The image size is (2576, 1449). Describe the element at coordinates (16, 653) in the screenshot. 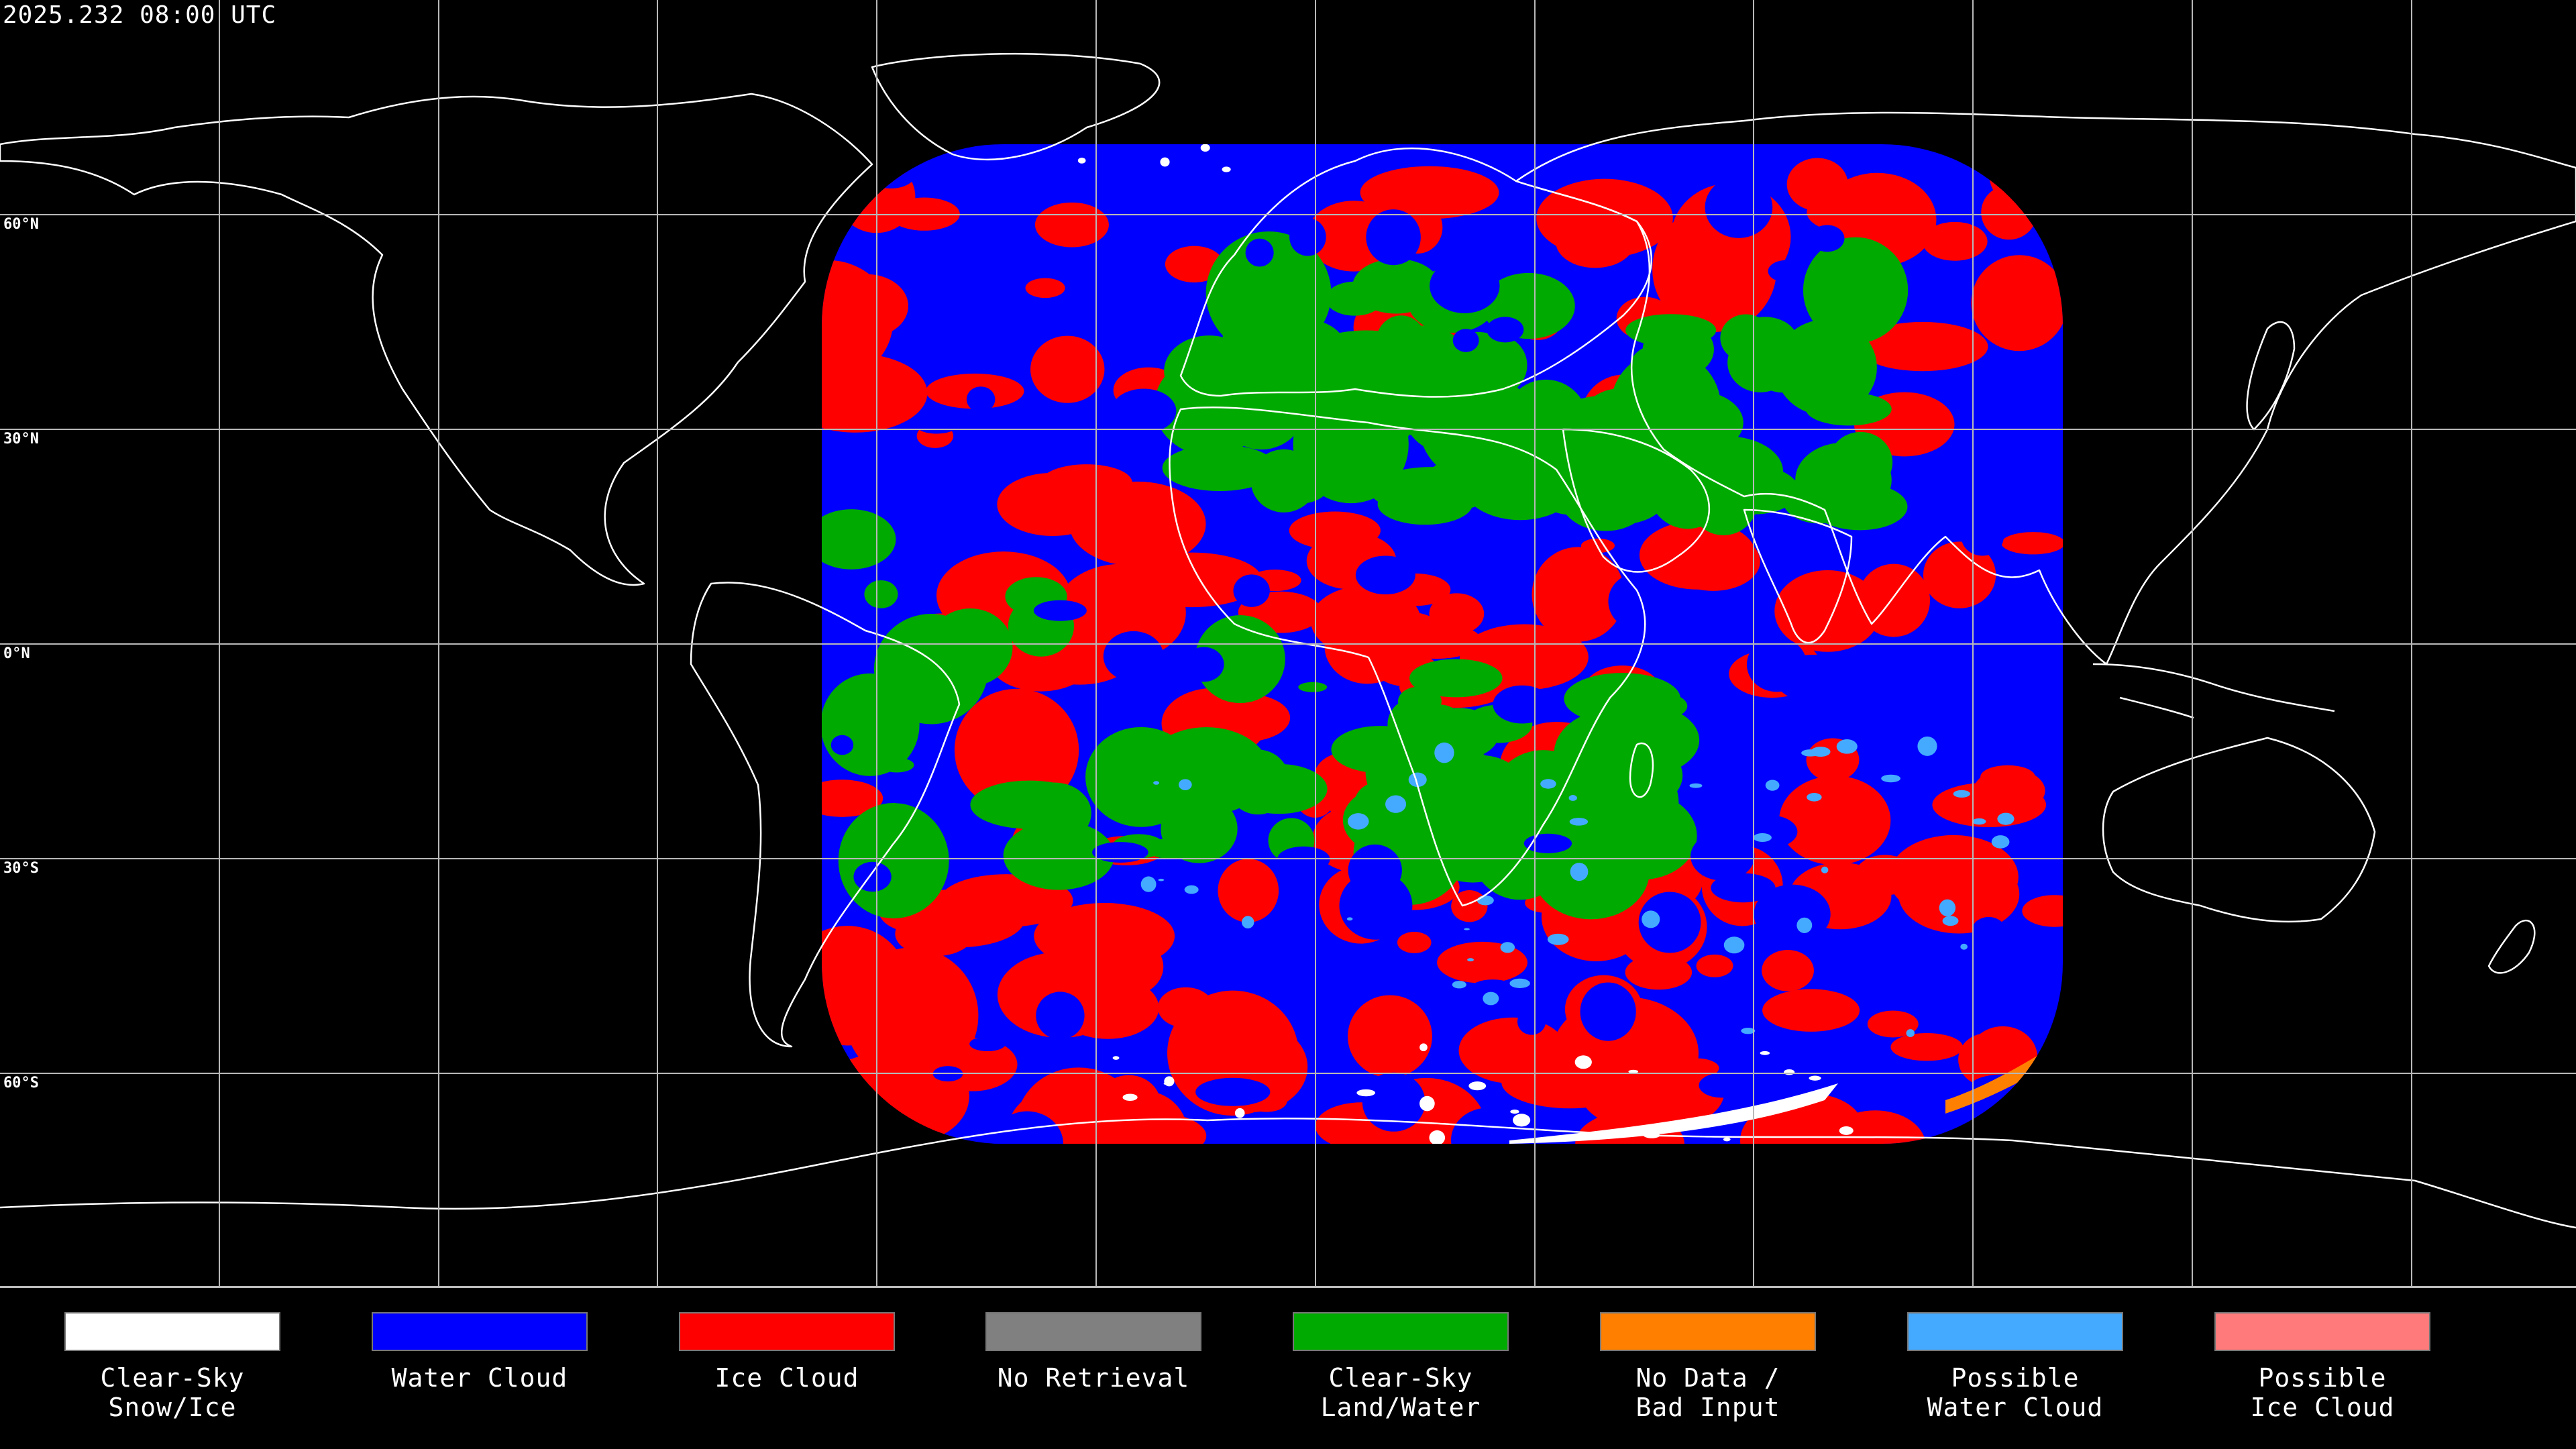

I see `lat-label-equator: 0°N` at that location.